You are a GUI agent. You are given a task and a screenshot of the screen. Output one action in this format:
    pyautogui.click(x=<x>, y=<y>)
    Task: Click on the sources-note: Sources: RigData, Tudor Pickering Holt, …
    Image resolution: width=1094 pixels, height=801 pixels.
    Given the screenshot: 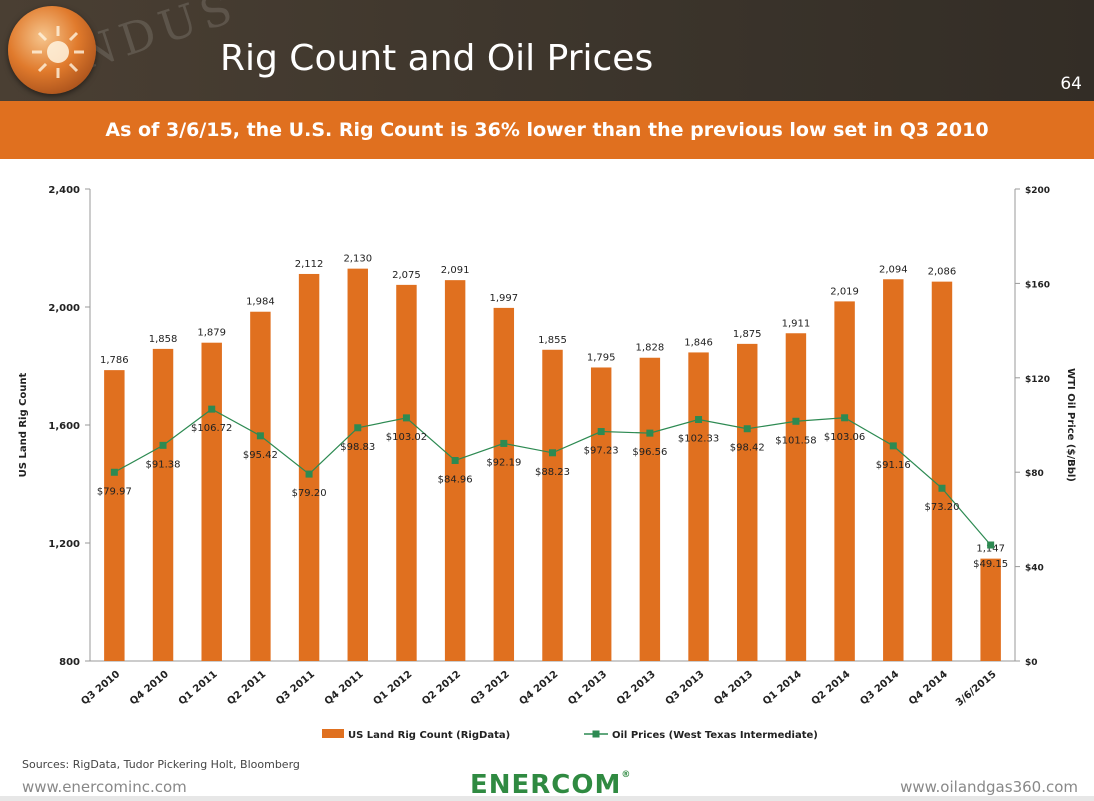 What is the action you would take?
    pyautogui.click(x=161, y=764)
    